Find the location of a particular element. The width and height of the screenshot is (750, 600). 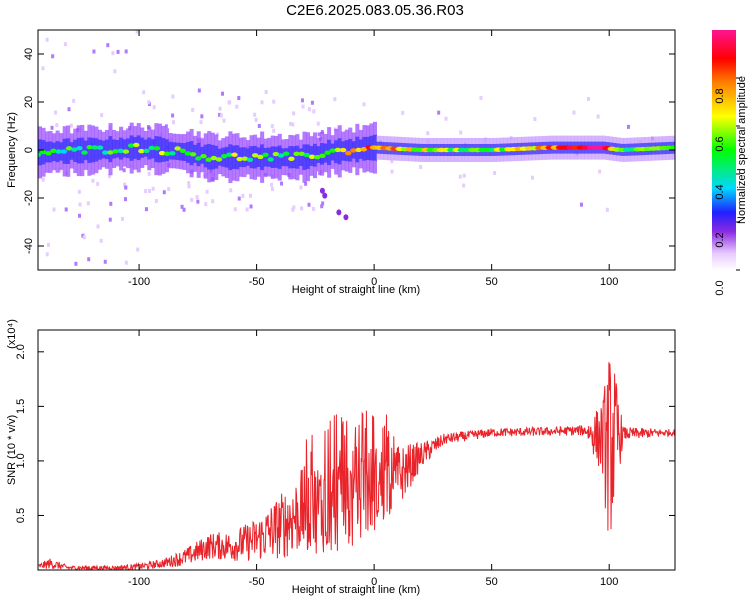

colorbar-tick-label: 0.0 is located at coordinates (720, 287).